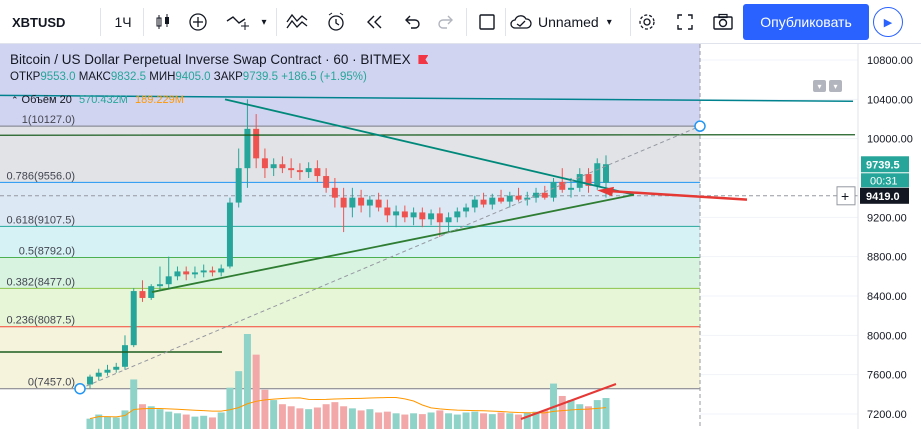  Describe the element at coordinates (685, 22) in the screenshot. I see `fullscreen-icon` at that location.